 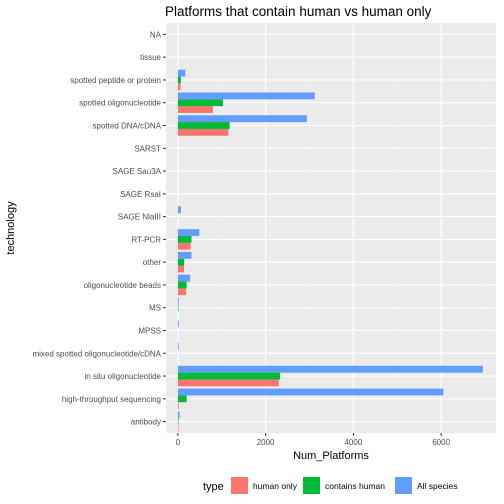 I want to click on x-axis-title: Num_Platforms, so click(x=331, y=456).